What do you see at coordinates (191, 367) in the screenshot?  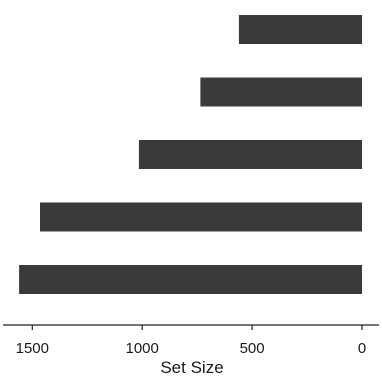 I see `x-axis-title: Set Size` at bounding box center [191, 367].